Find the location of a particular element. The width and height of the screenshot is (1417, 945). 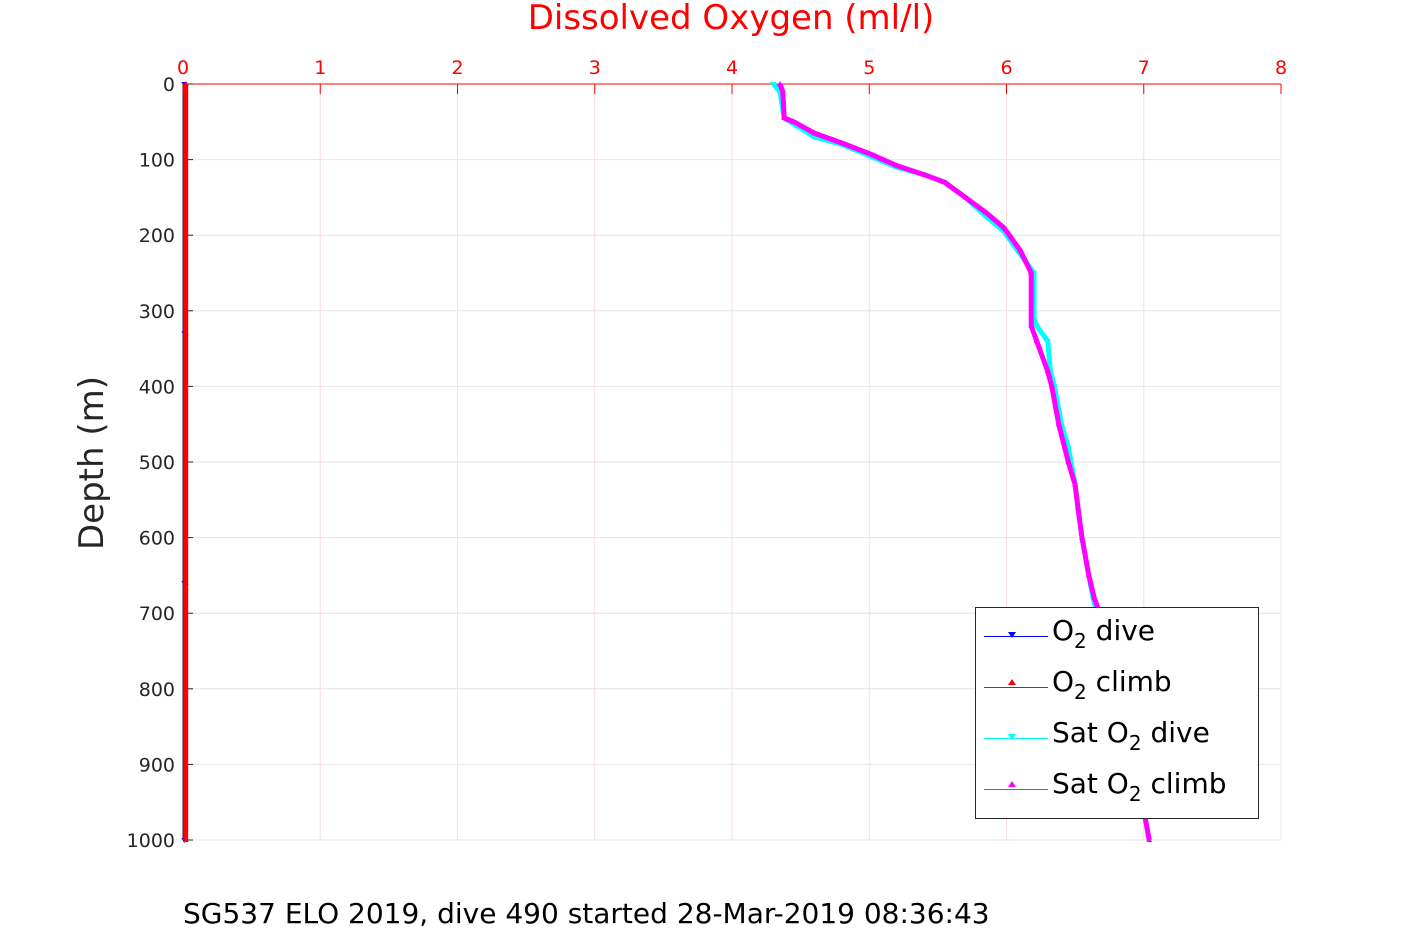

chart-title: Dissolved Oxygen (ml/l) is located at coordinates (731, 19).